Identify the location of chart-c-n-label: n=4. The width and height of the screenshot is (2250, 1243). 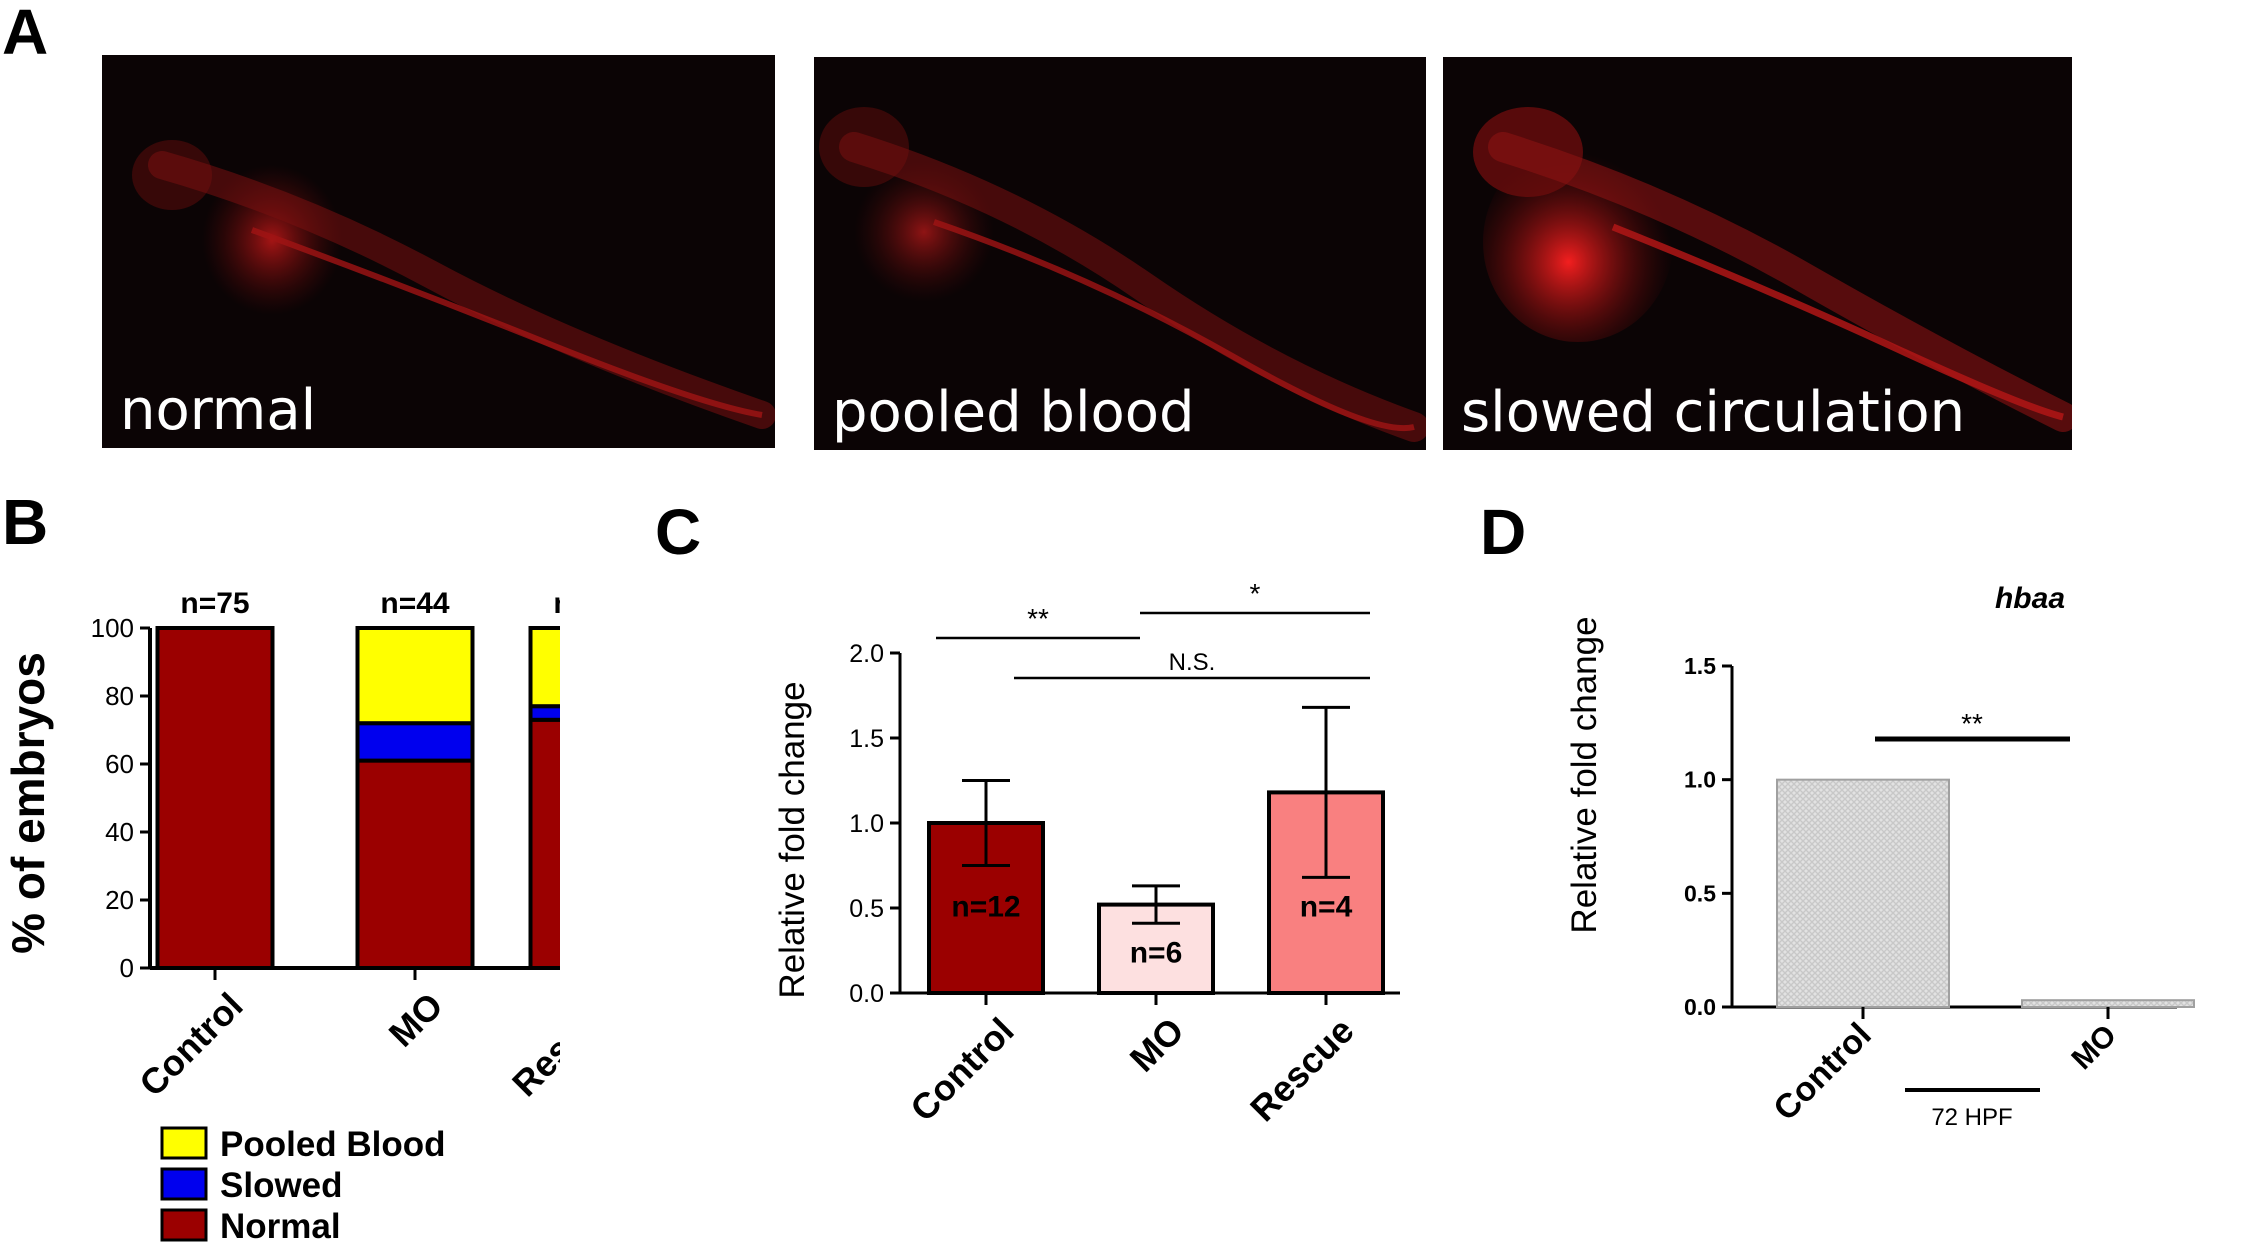
(1326, 907).